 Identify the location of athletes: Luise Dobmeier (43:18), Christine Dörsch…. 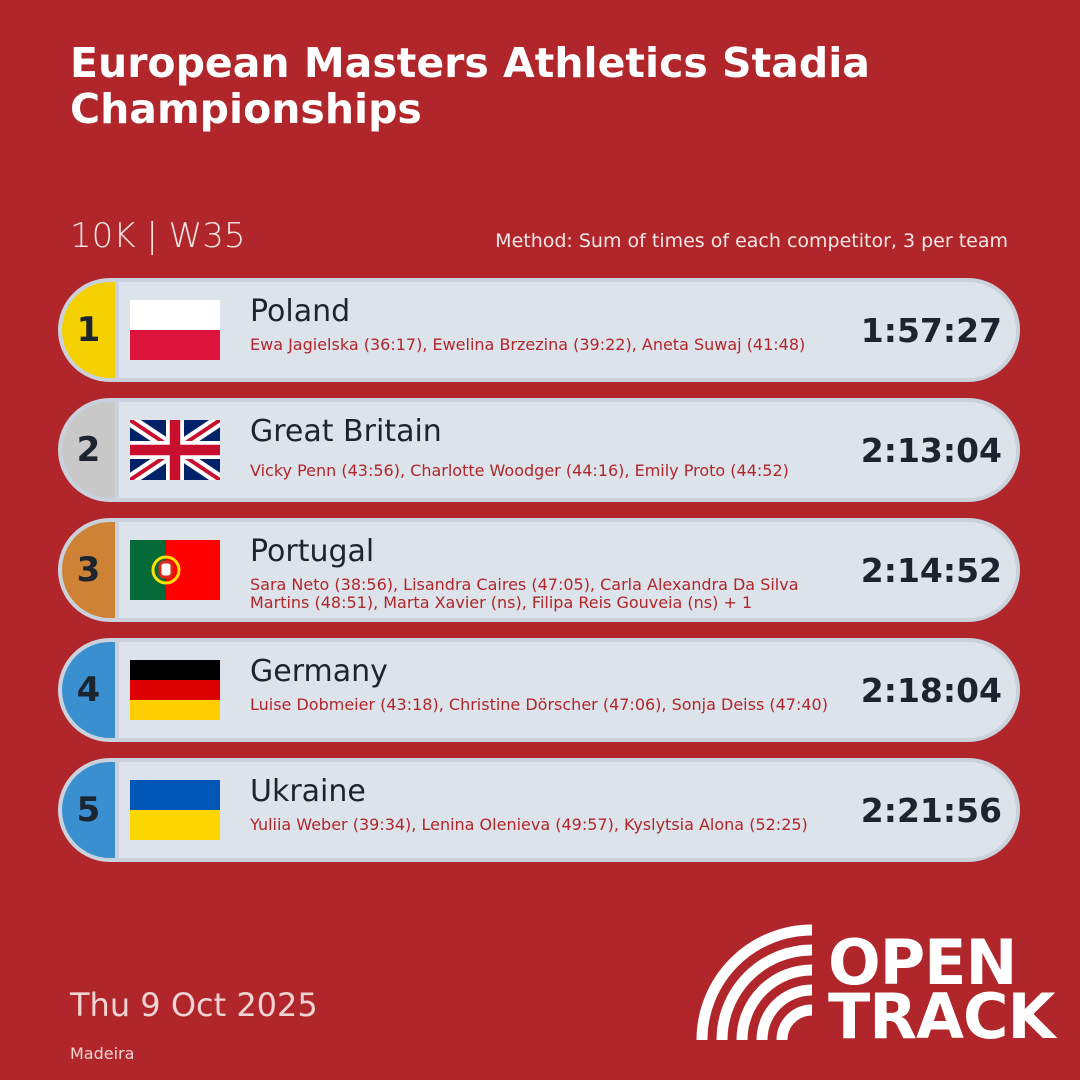
(539, 704).